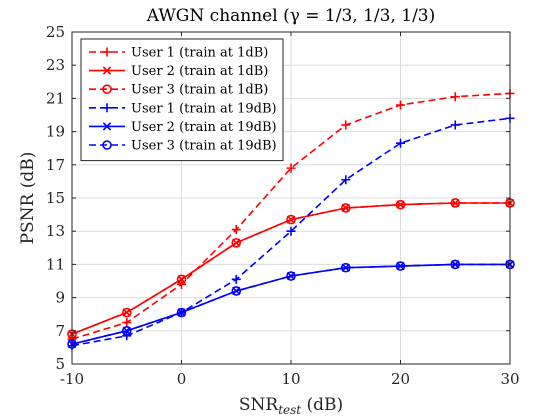  Describe the element at coordinates (204, 108) in the screenshot. I see `legend-label: User 1 (train at 19dB)` at that location.